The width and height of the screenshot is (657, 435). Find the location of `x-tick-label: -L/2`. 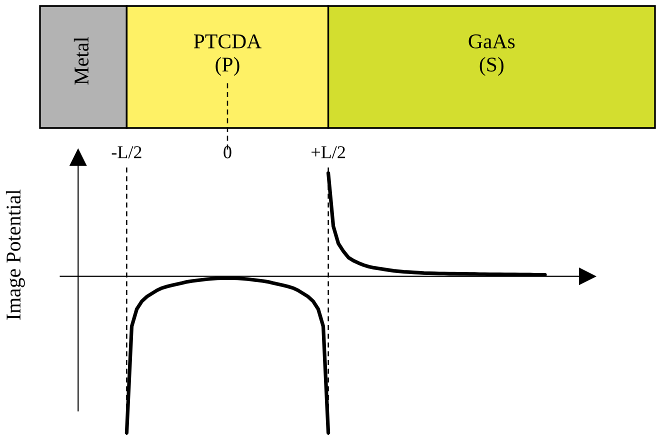

x-tick-label: -L/2 is located at coordinates (127, 152).